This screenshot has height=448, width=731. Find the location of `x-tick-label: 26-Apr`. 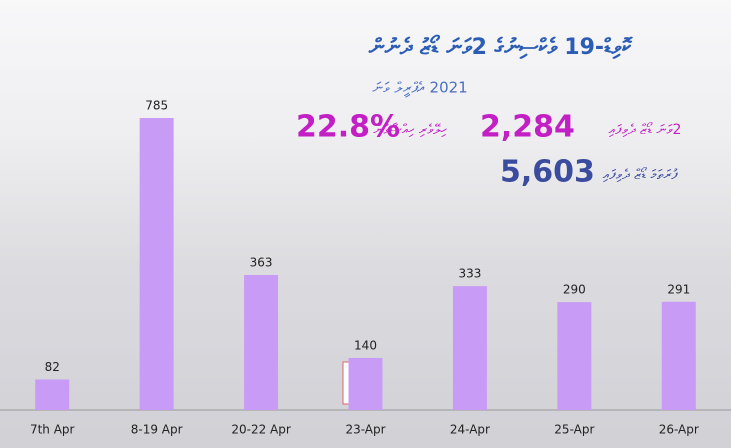

x-tick-label: 26-Apr is located at coordinates (679, 430).